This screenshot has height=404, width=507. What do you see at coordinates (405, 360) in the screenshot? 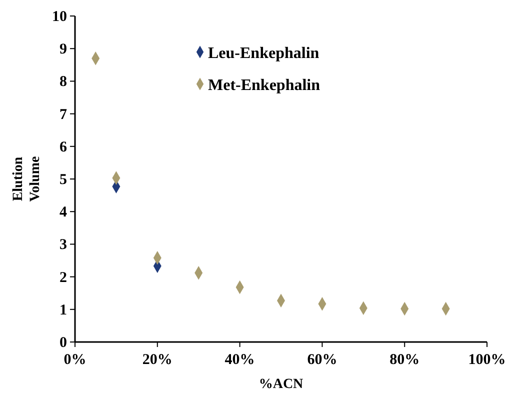
I see `x-tick-label: 80%` at bounding box center [405, 360].